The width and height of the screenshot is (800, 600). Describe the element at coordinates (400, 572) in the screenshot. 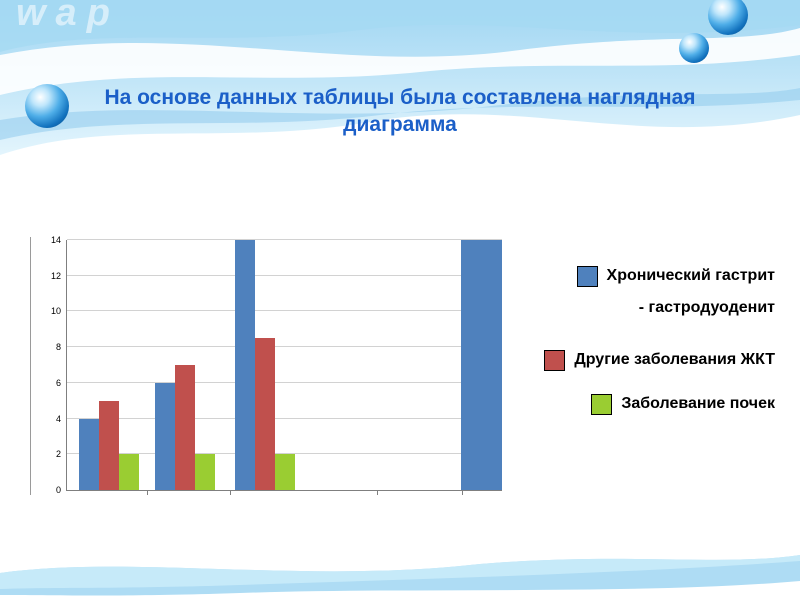

I see `bottom-wave-highlight` at that location.